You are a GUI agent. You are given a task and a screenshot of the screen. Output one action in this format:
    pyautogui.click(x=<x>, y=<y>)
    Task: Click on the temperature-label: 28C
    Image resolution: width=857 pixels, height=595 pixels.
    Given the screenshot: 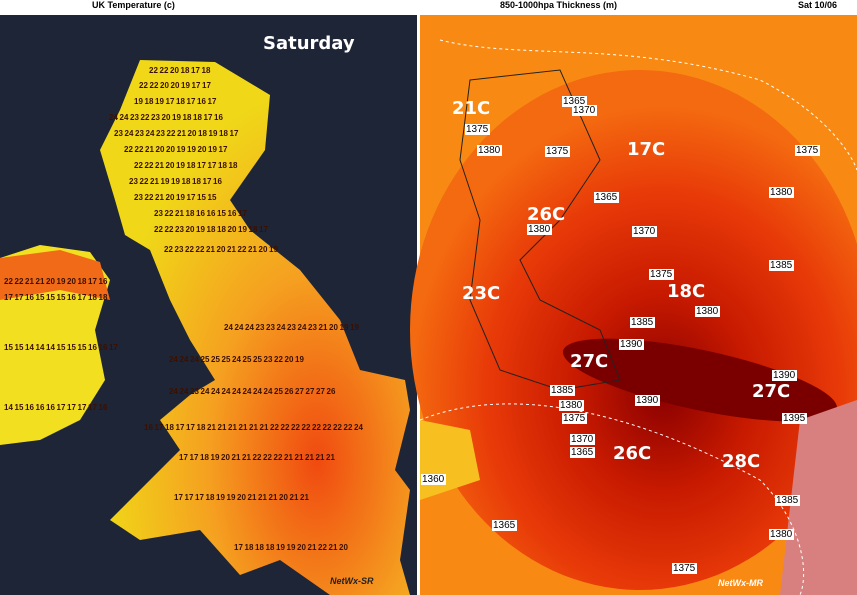 What is the action you would take?
    pyautogui.click(x=741, y=461)
    